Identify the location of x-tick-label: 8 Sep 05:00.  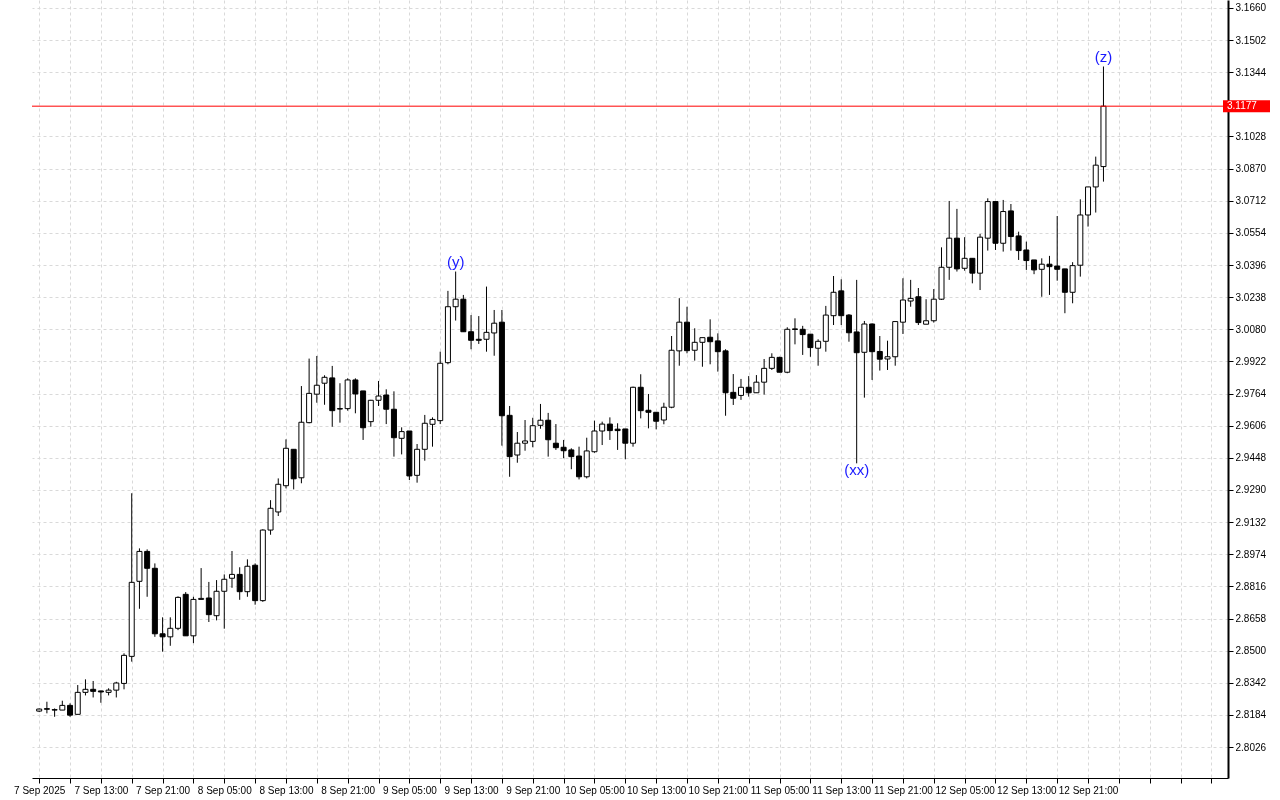
(225, 790).